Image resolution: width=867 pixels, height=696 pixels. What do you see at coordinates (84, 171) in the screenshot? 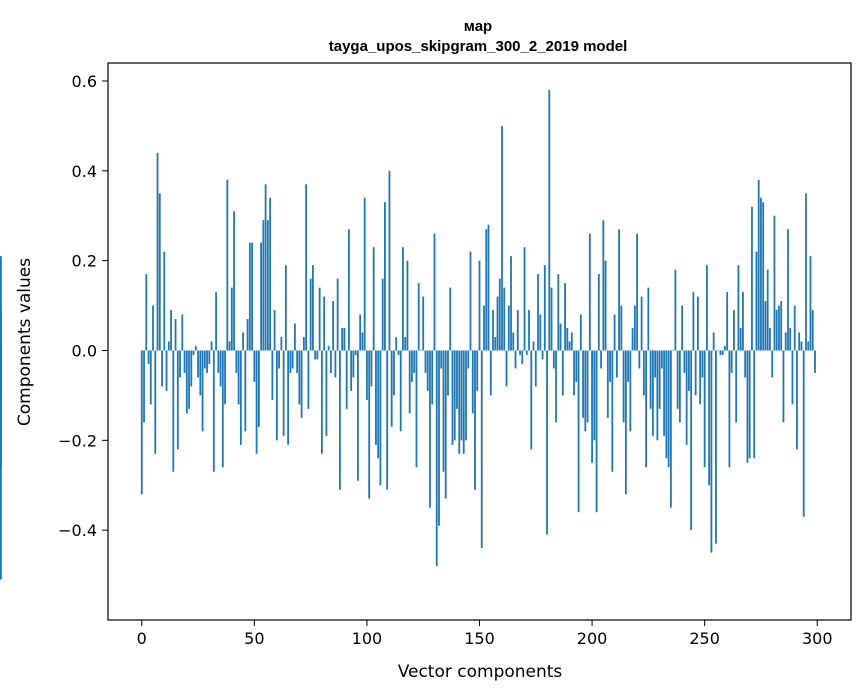
I see `y-tick-label: 0.4` at bounding box center [84, 171].